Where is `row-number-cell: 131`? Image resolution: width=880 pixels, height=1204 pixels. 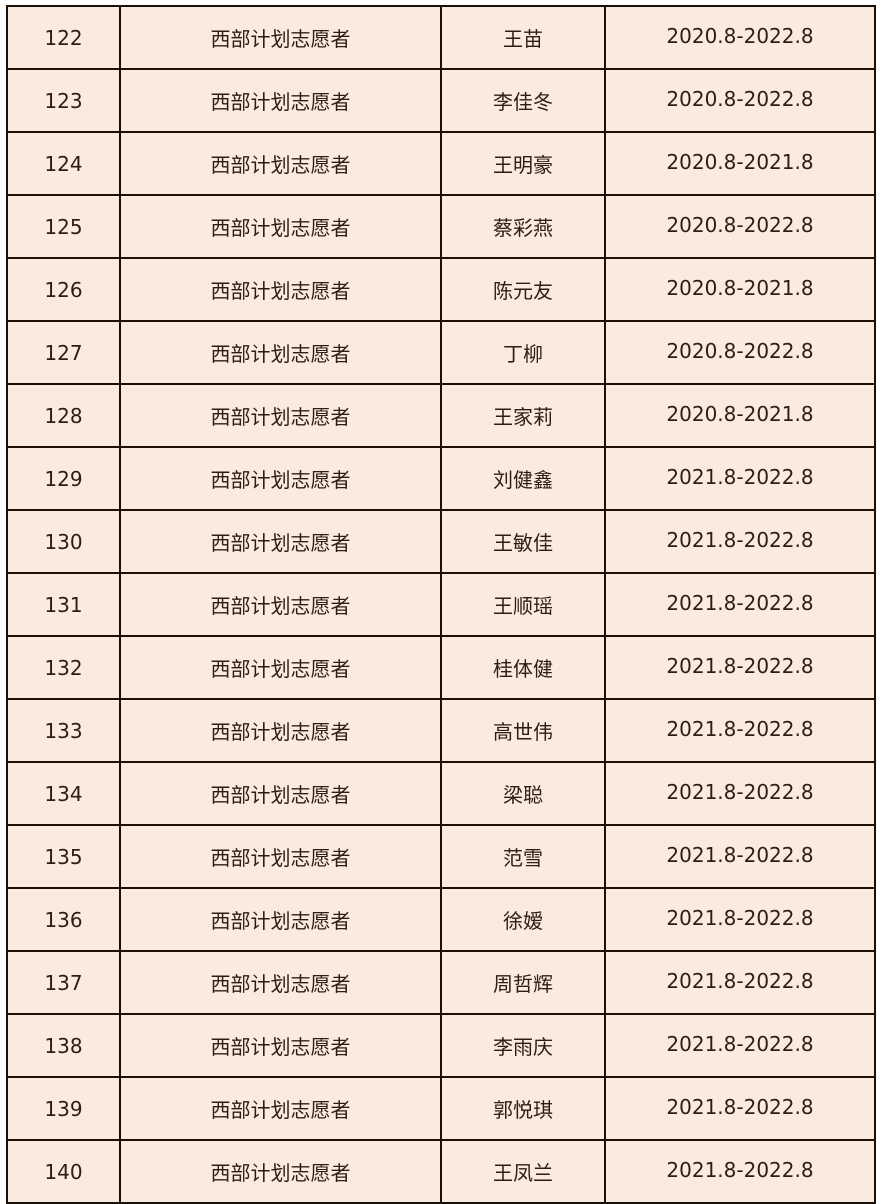 row-number-cell: 131 is located at coordinates (63, 604).